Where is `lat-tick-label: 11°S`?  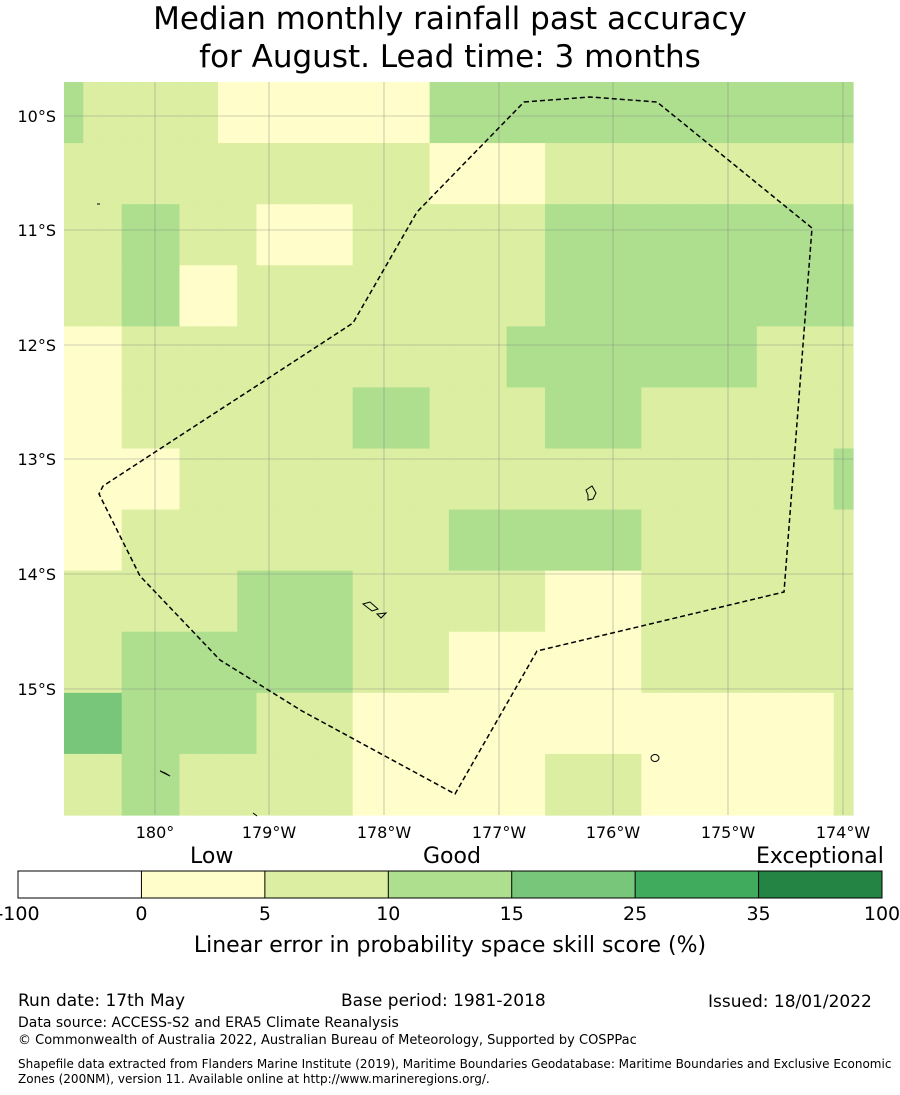 lat-tick-label: 11°S is located at coordinates (36, 230).